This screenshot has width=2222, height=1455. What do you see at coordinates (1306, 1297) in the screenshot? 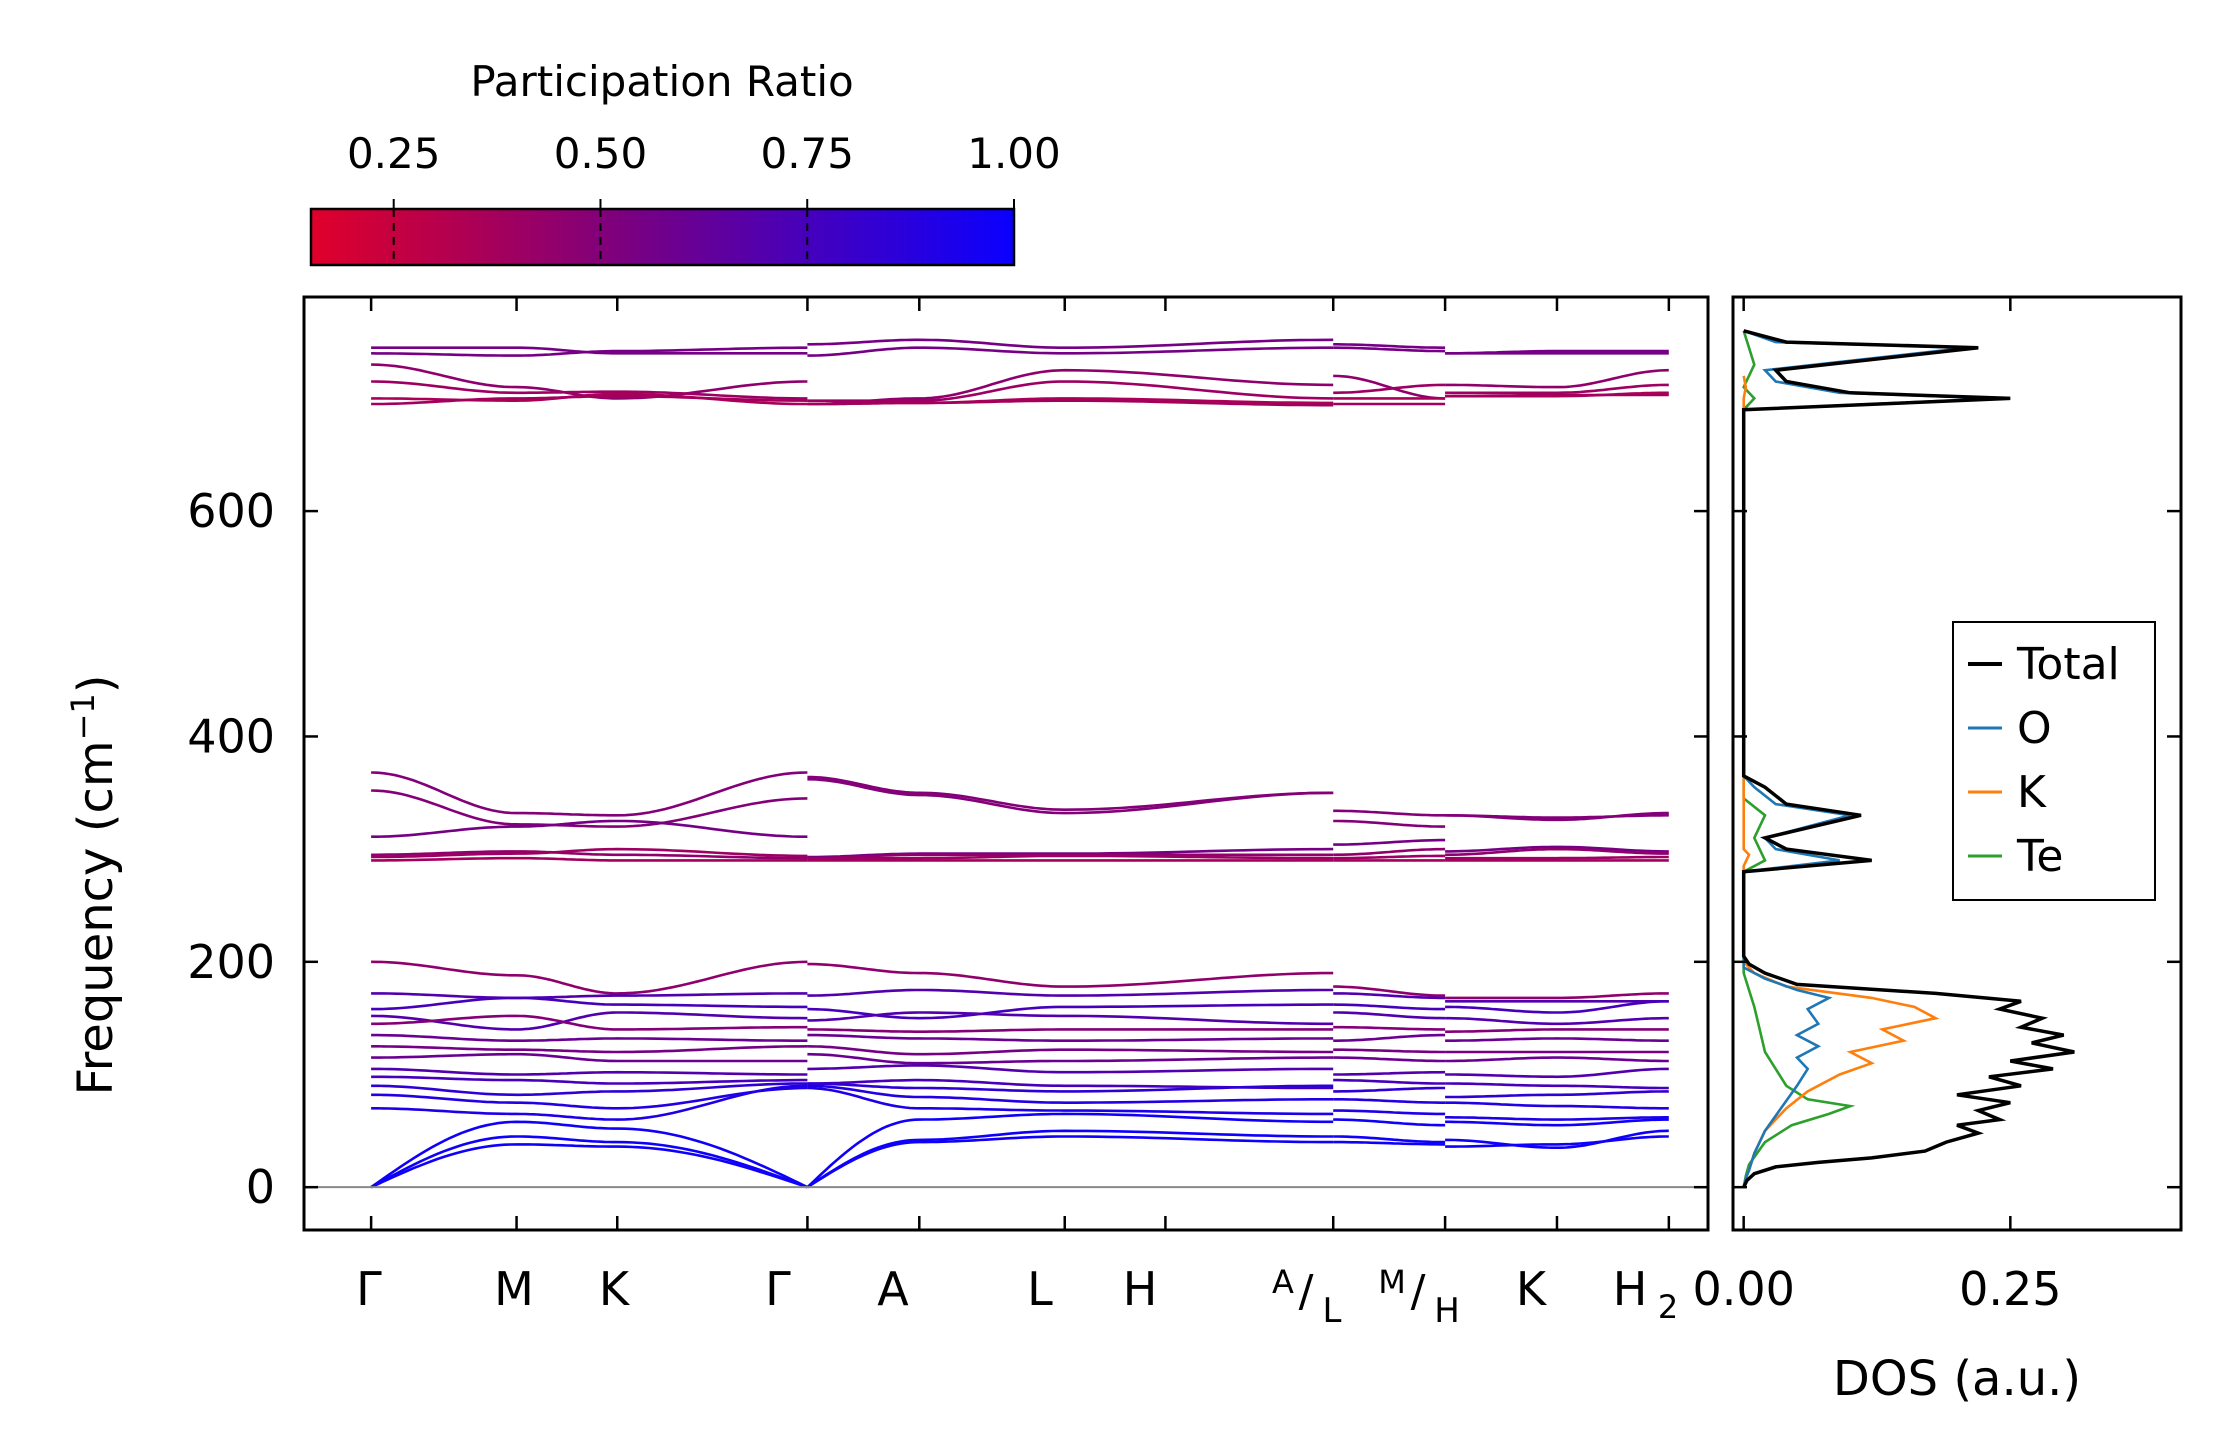
I see `kpoint-label-a-l: A / L` at bounding box center [1306, 1297].